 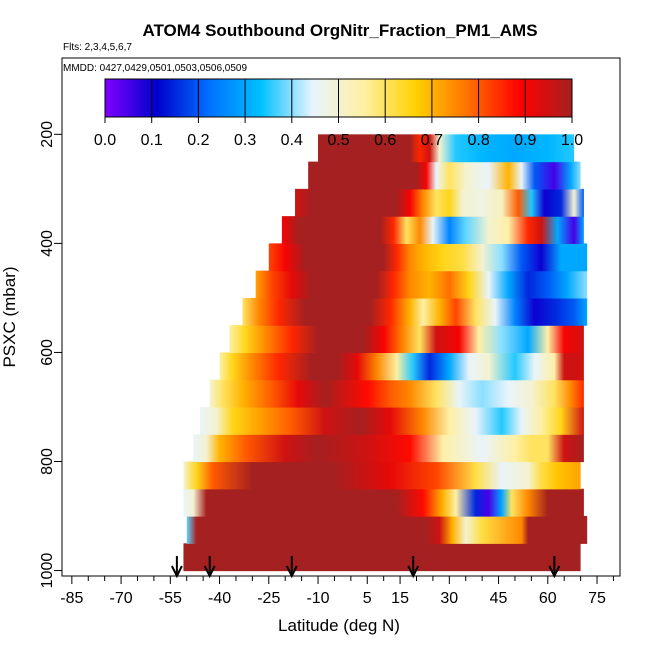 What do you see at coordinates (365, 567) in the screenshot?
I see `flight-arrows` at bounding box center [365, 567].